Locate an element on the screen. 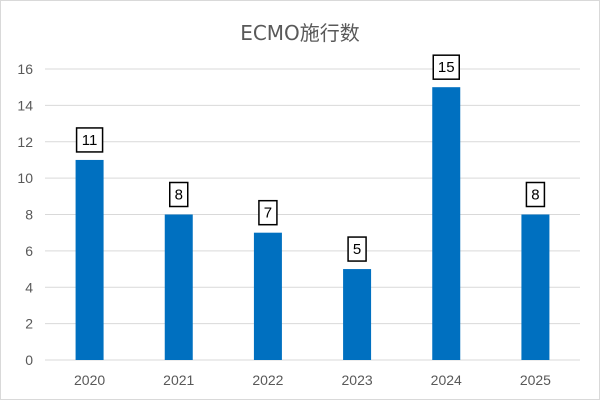  bar-2025 is located at coordinates (535, 287).